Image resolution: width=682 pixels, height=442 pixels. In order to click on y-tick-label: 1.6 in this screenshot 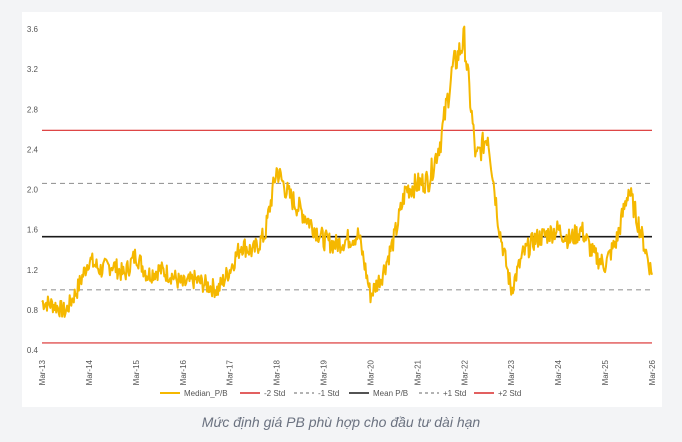, I will do `click(33, 230)`.